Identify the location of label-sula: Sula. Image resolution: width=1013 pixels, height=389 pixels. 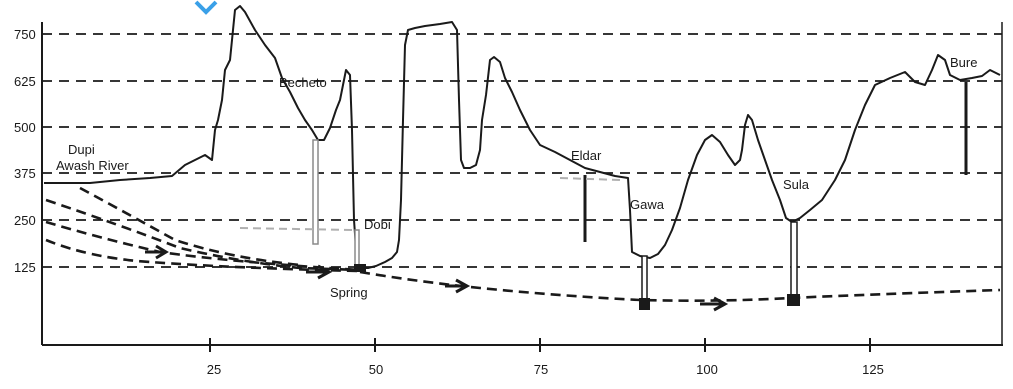
(796, 184).